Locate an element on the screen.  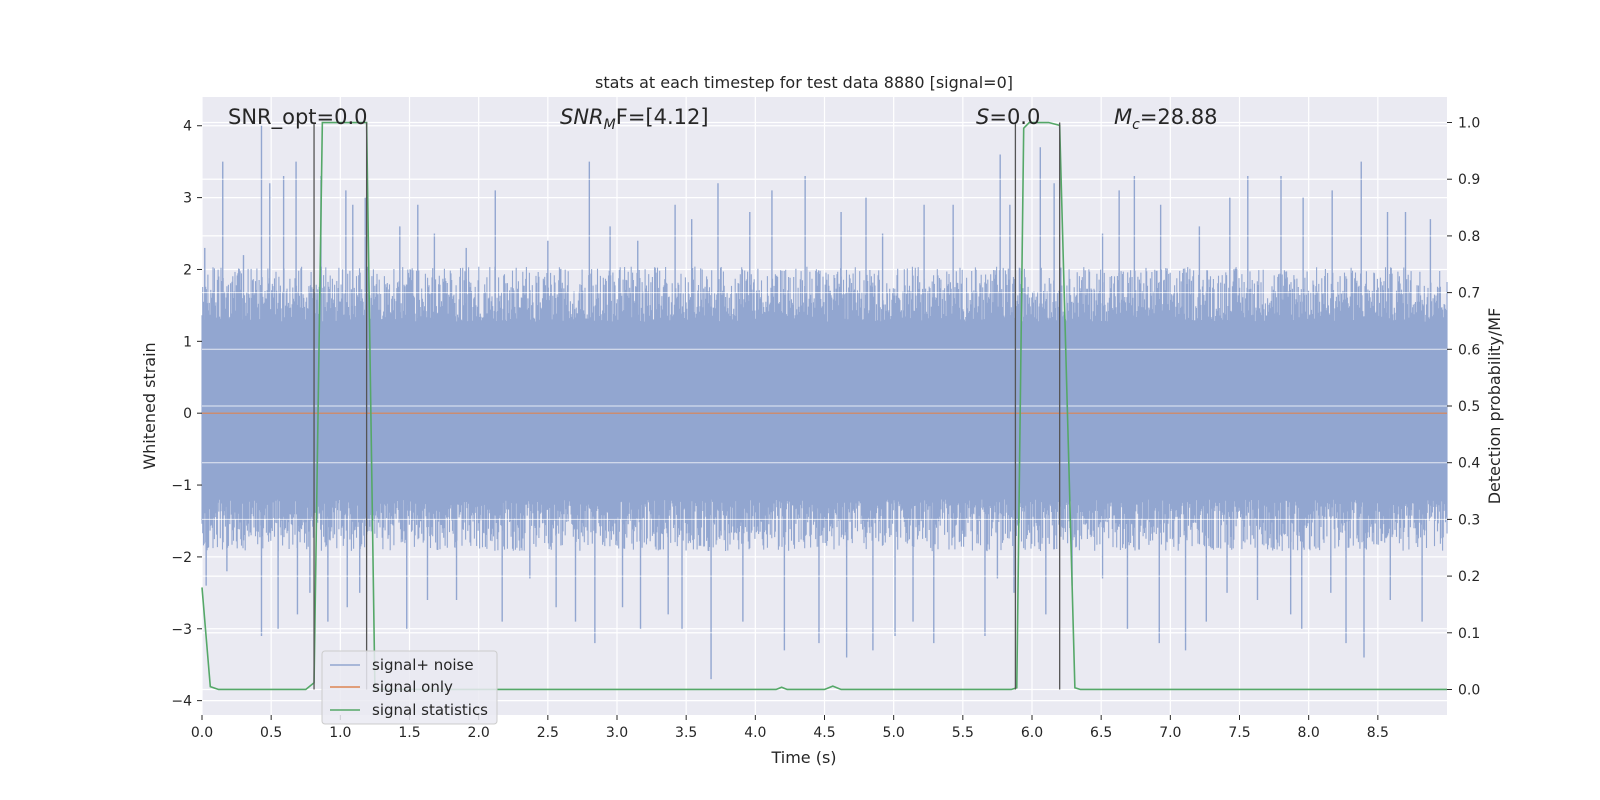
annotation-snr-opt: SNR_opt=0.0 is located at coordinates (298, 117).